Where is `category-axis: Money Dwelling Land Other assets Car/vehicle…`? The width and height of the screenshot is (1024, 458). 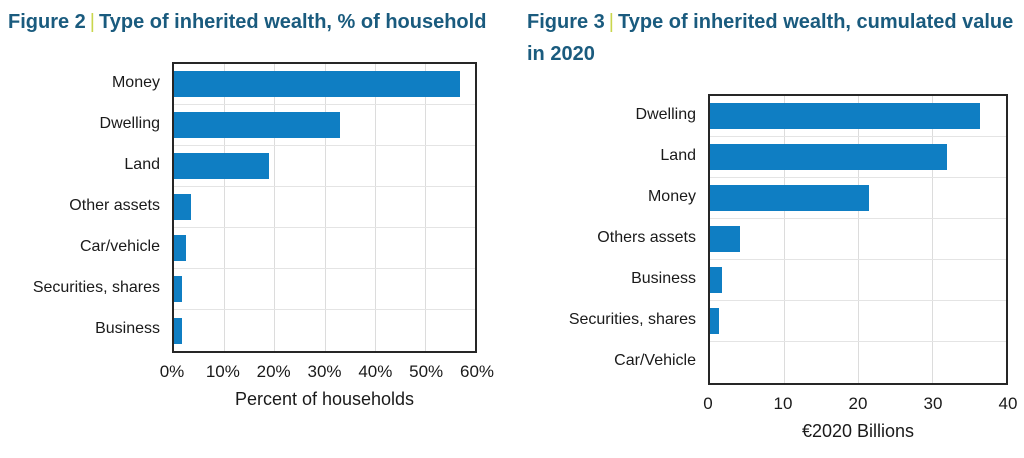
category-axis: Money Dwelling Land Other assets Car/vehicle… is located at coordinates (90, 207).